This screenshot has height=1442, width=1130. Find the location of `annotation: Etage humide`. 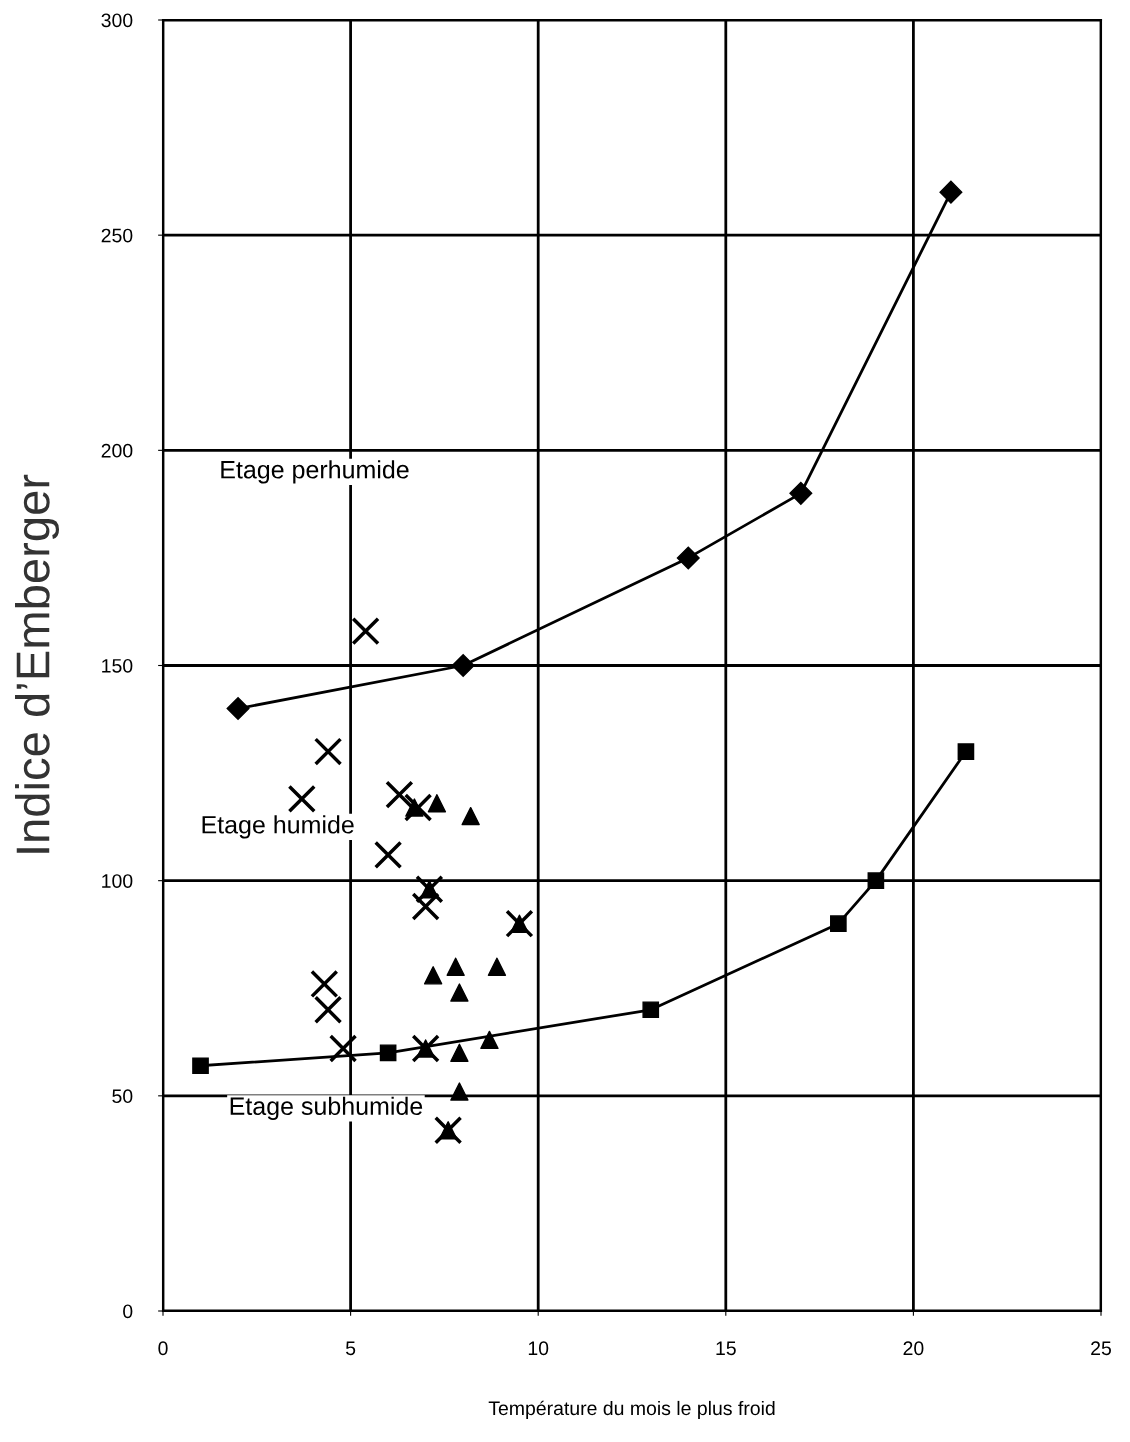

annotation: Etage humide is located at coordinates (278, 827).